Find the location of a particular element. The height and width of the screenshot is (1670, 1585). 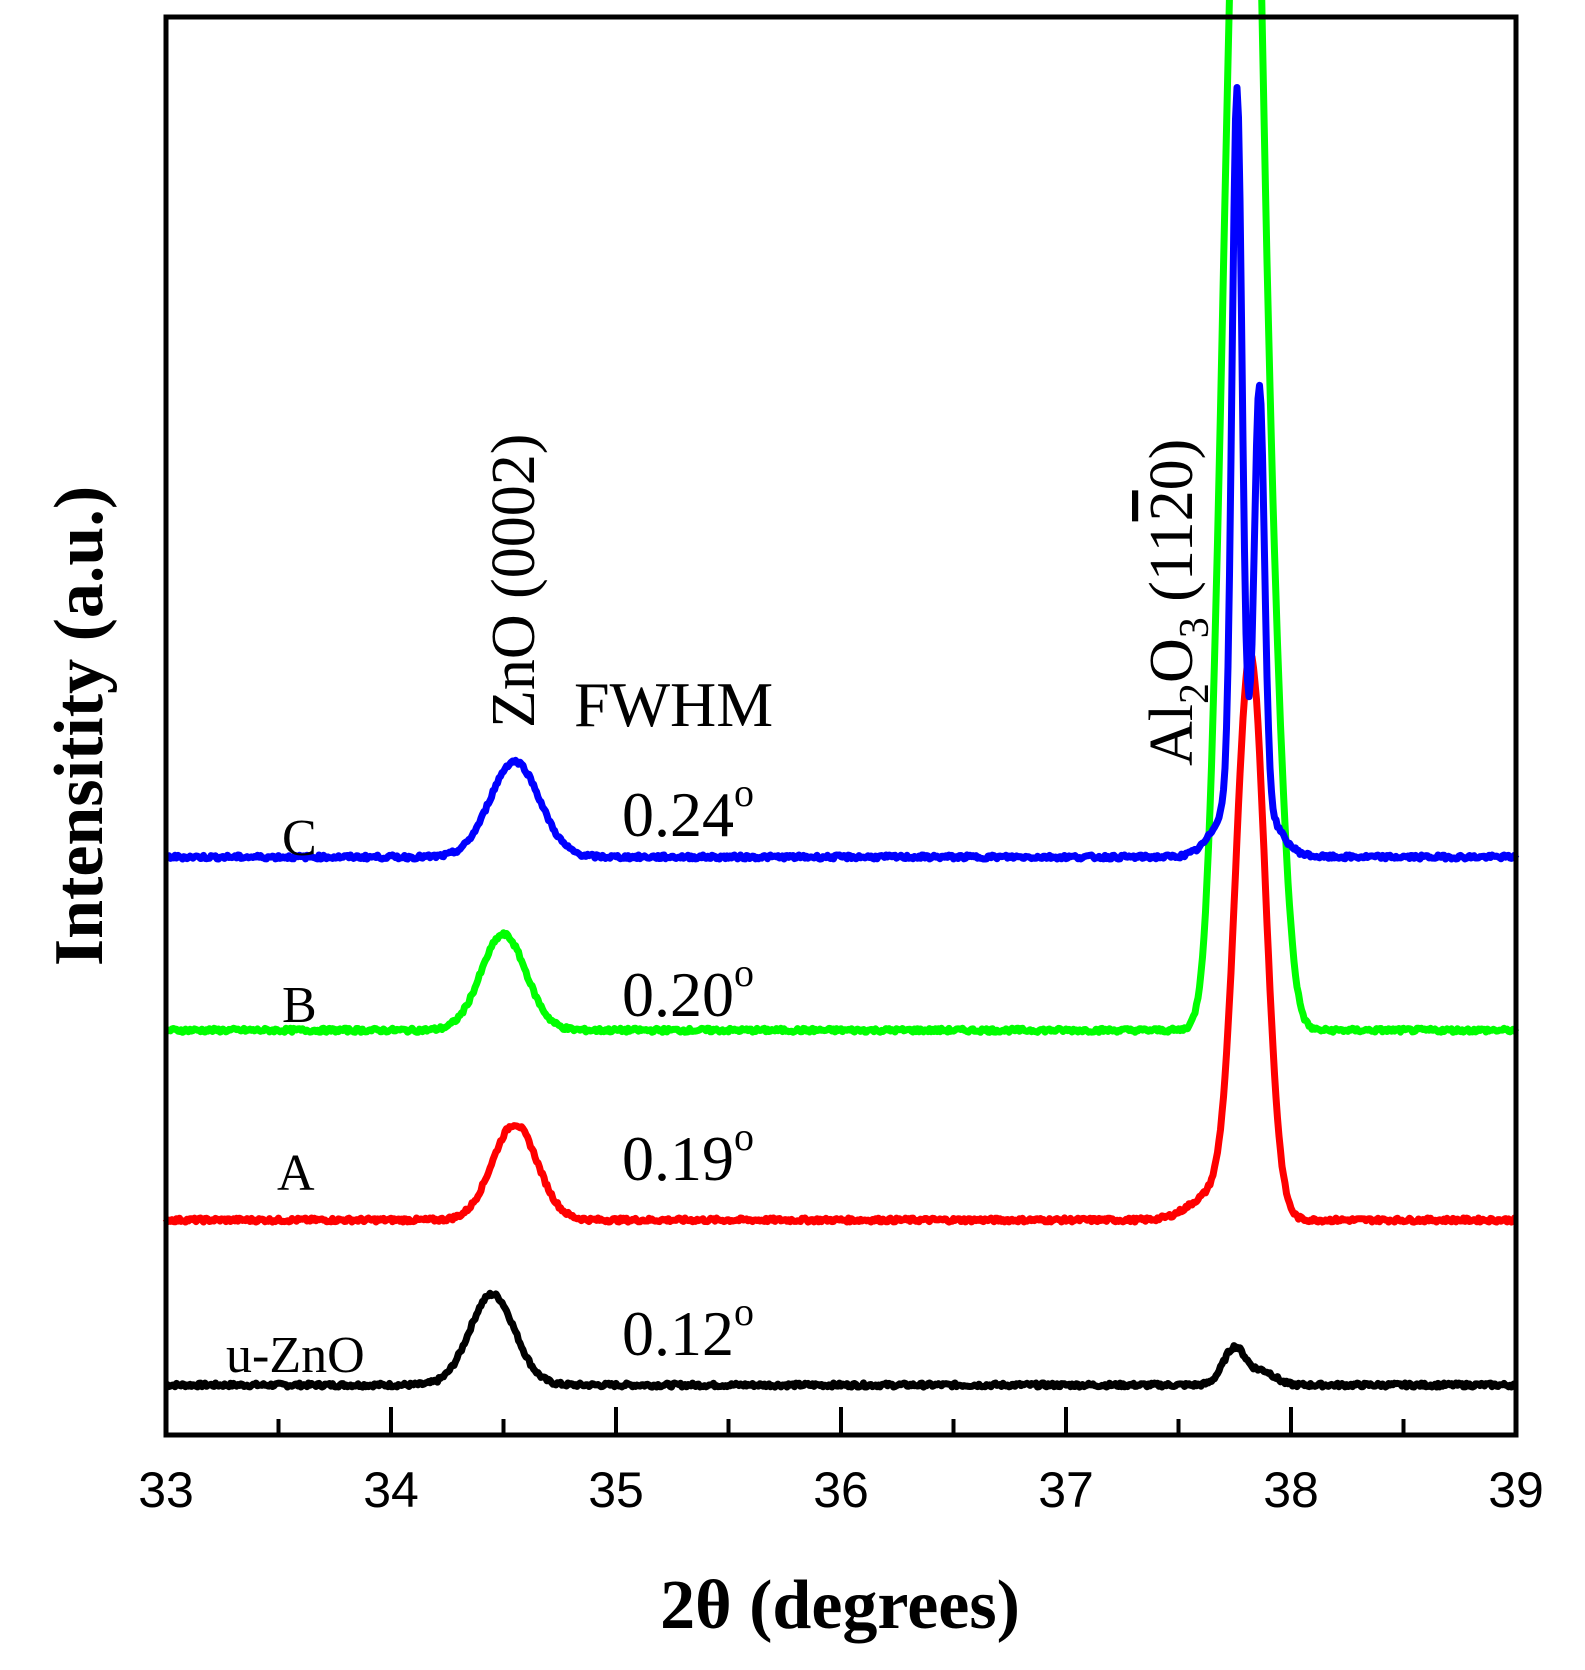

al2o3-sub2: 3 is located at coordinates (1195, 627).